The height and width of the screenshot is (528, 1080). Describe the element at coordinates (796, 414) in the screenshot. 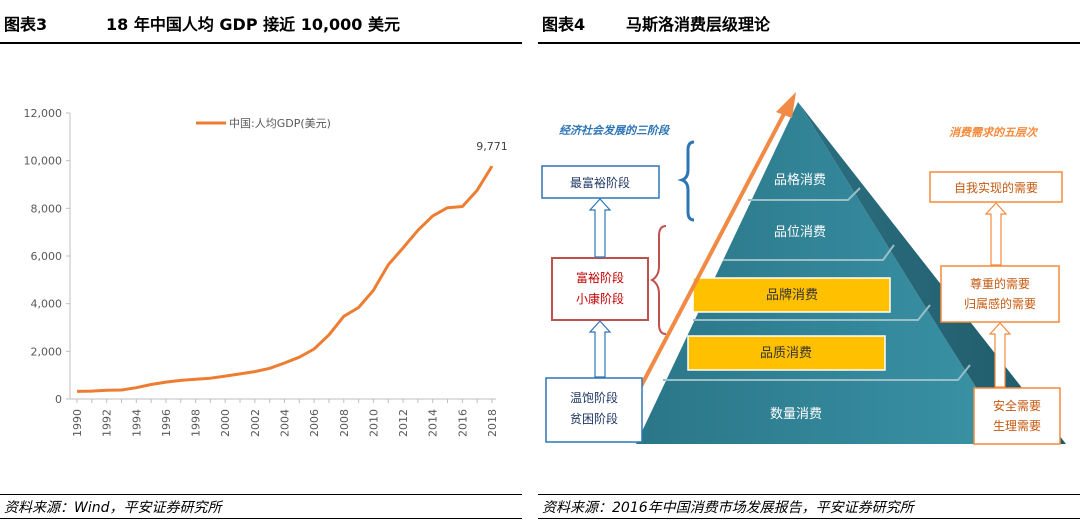

I see `level-label-quantity: 数量消费` at that location.